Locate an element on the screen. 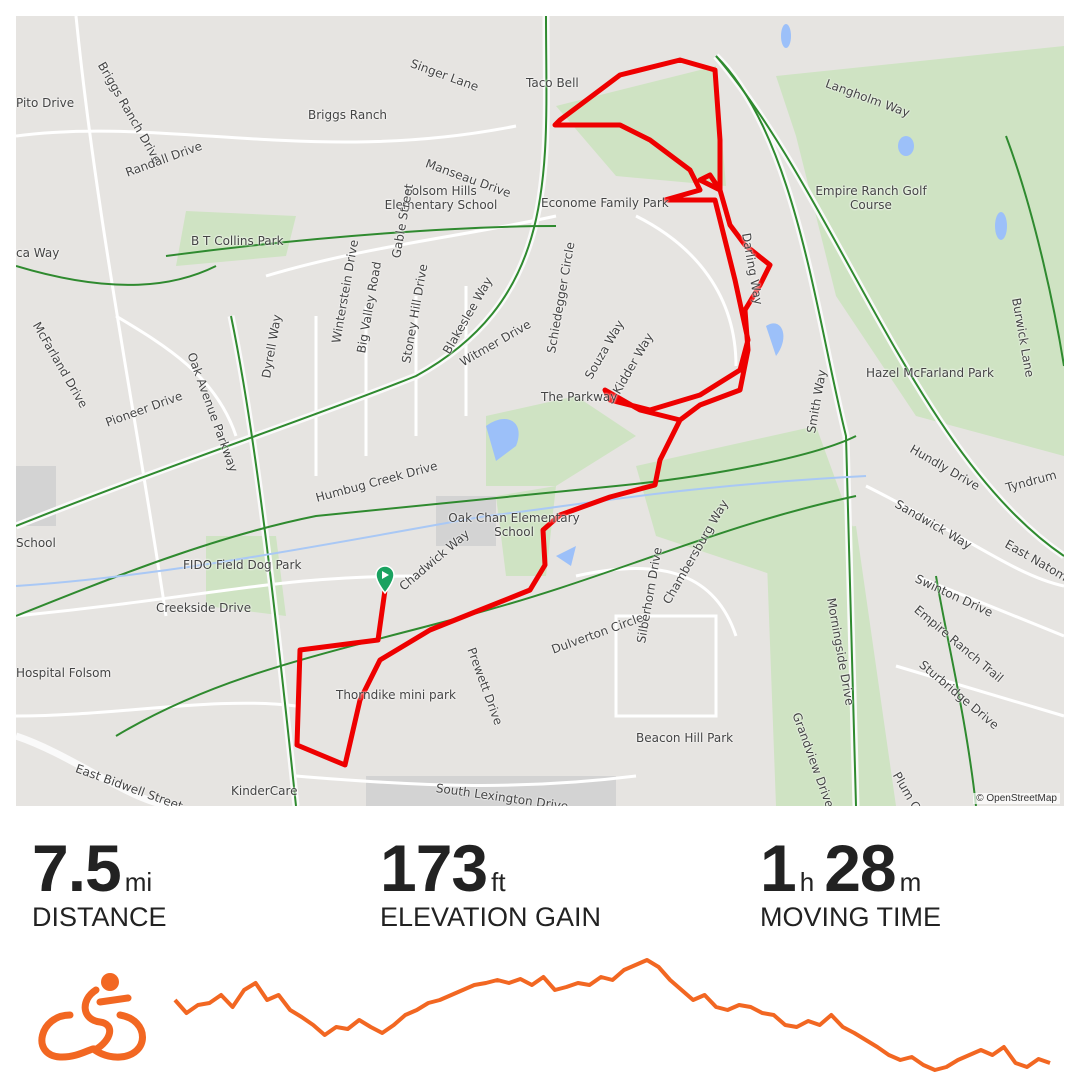 The height and width of the screenshot is (1080, 1080). map-label: Oak Chan Elementary School is located at coordinates (514, 525).